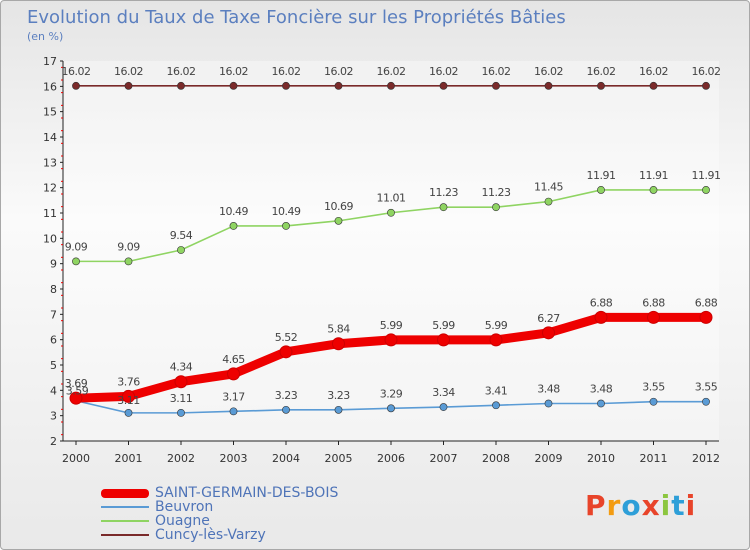 This screenshot has height=550, width=750. Describe the element at coordinates (444, 458) in the screenshot. I see `x-tick-label: 2007` at that location.